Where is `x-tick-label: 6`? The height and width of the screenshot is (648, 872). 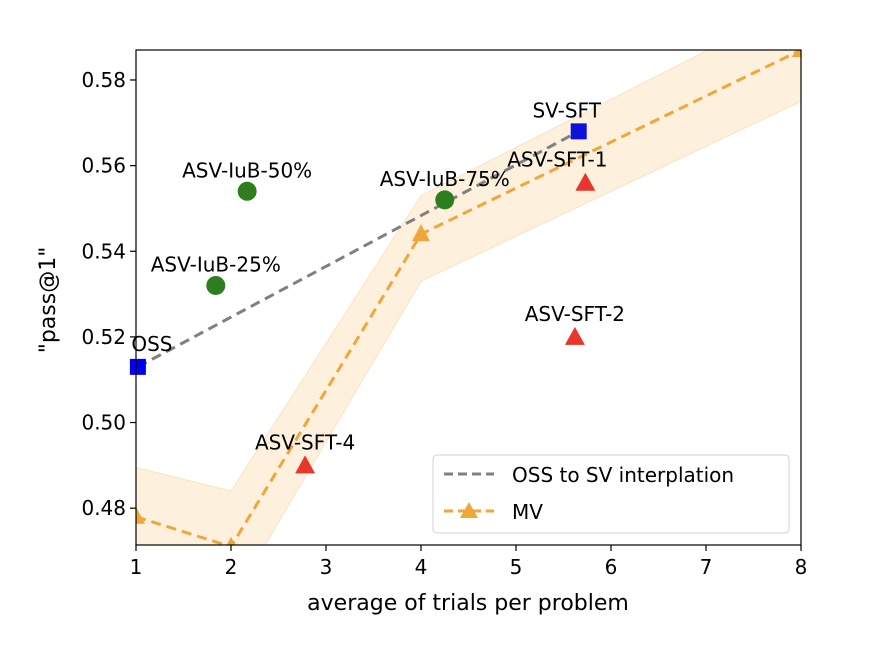 x-tick-label: 6 is located at coordinates (611, 567).